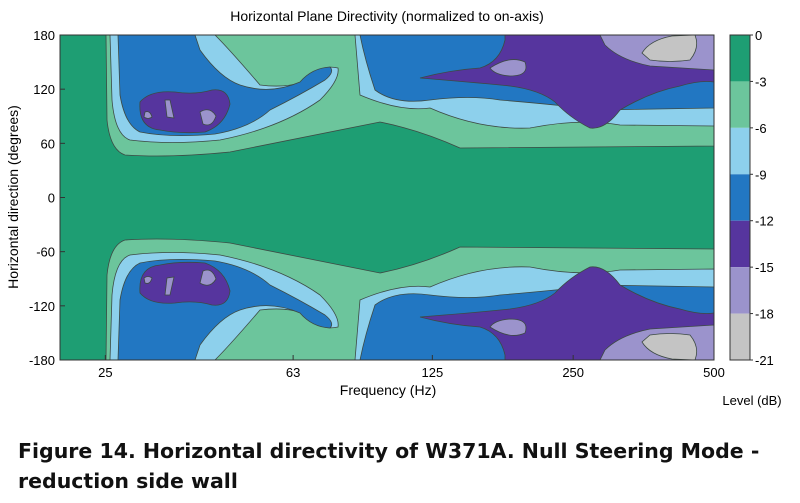 Image resolution: width=800 pixels, height=503 pixels. I want to click on y-tick-label: -120, so click(42, 306).